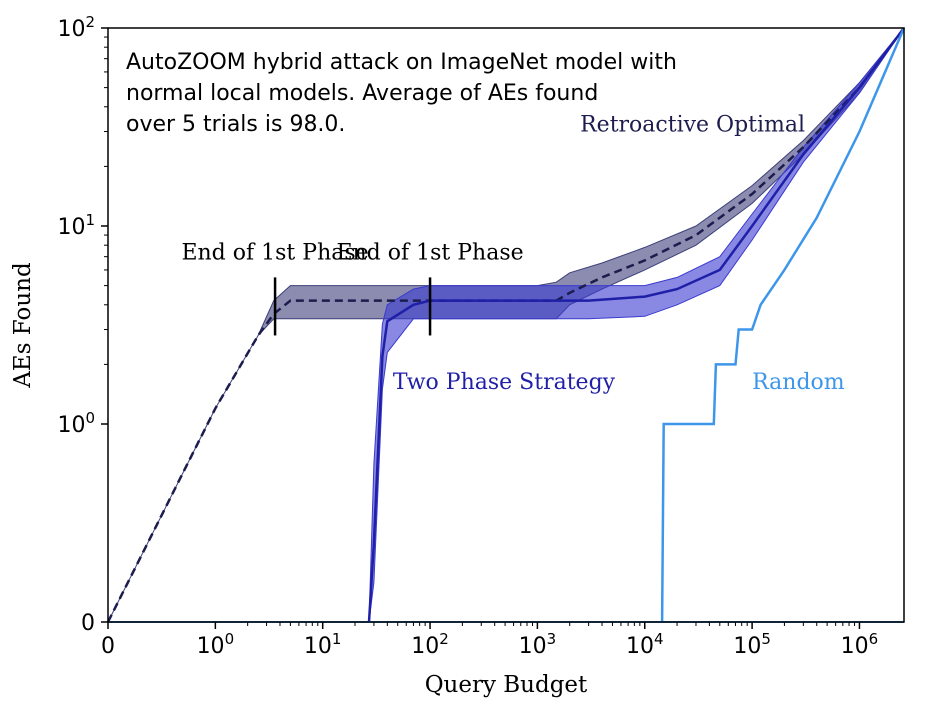 The width and height of the screenshot is (928, 711). Describe the element at coordinates (645, 644) in the screenshot. I see `x-tick-label-5: 10⁴` at that location.